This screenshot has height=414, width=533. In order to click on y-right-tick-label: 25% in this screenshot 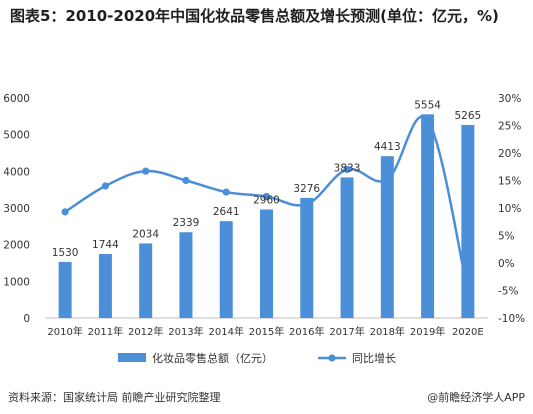, I will do `click(509, 127)`.